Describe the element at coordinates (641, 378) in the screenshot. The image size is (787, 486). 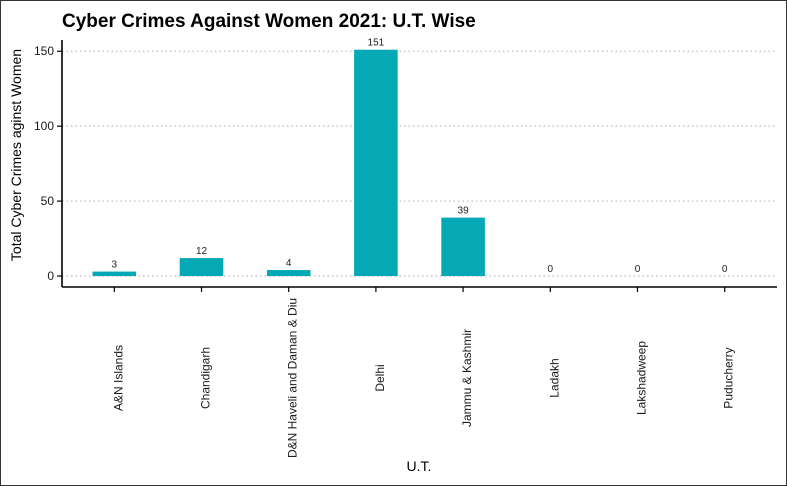
I see `x-tick-label-lakshadweep: Lakshadweep` at that location.